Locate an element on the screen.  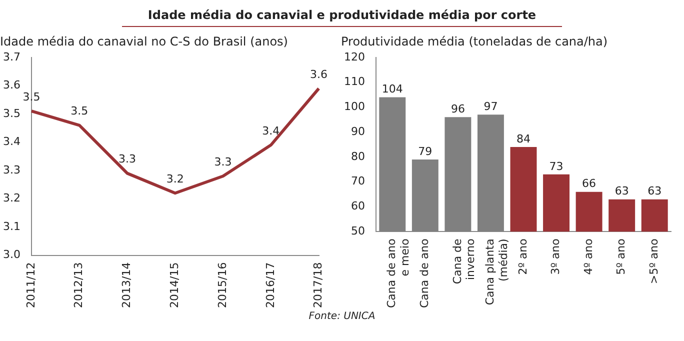
x-tick-label: 2015/16 is located at coordinates (222, 285).